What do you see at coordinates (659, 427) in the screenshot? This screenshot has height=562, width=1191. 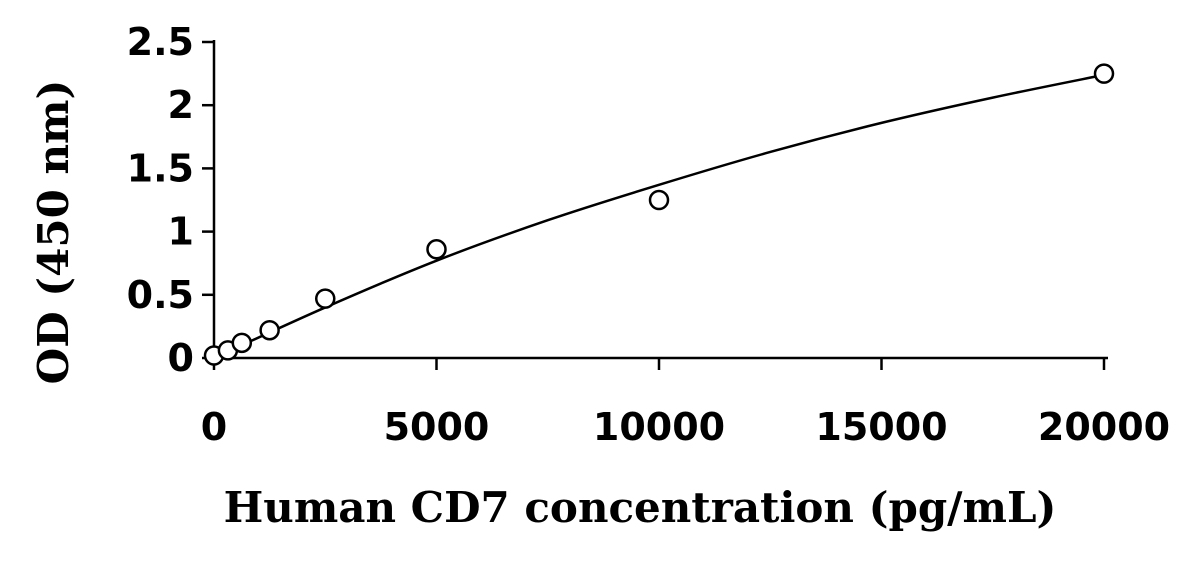 I see `x-tick-label: 10000` at bounding box center [659, 427].